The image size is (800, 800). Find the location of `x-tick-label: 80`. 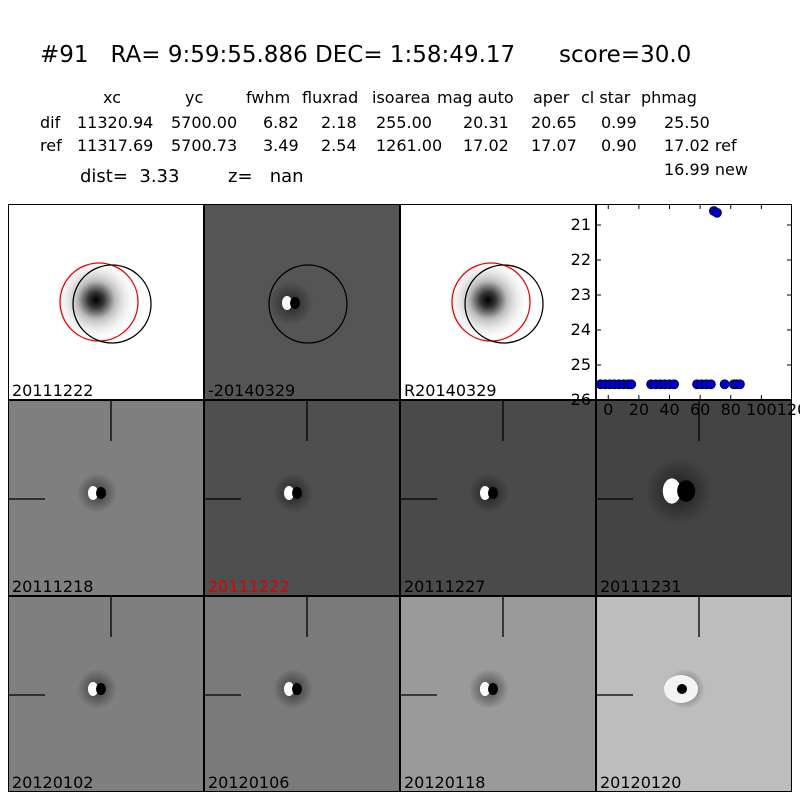

x-tick-label: 80 is located at coordinates (730, 409).